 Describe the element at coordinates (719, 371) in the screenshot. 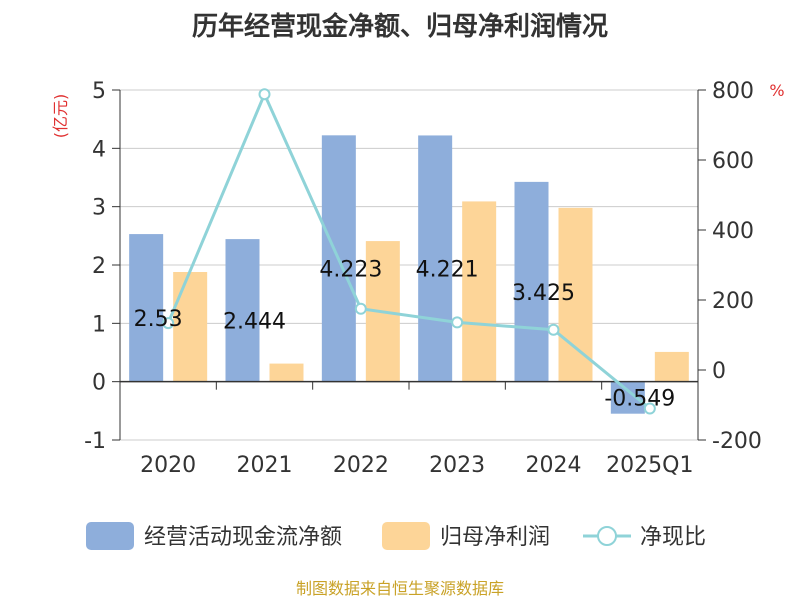

I see `right-tick-label: 0` at that location.